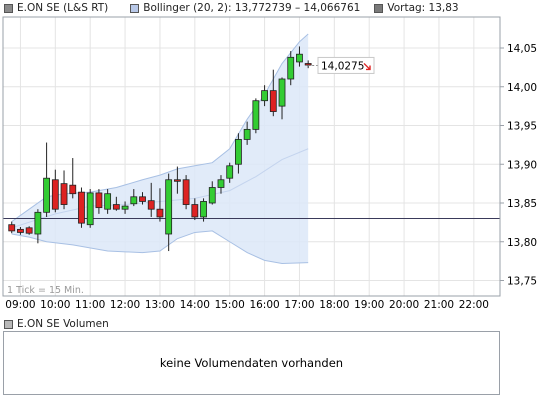 The width and height of the screenshot is (545, 401). I want to click on y-tick-label: 13,90, so click(522, 165).